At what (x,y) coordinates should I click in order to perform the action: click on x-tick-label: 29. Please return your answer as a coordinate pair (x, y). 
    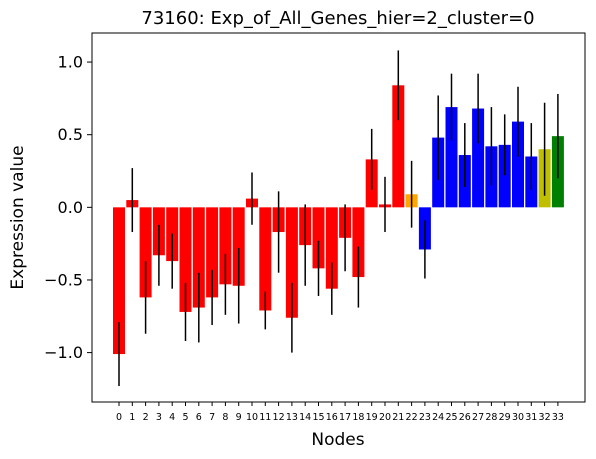
    Looking at the image, I should click on (505, 417).